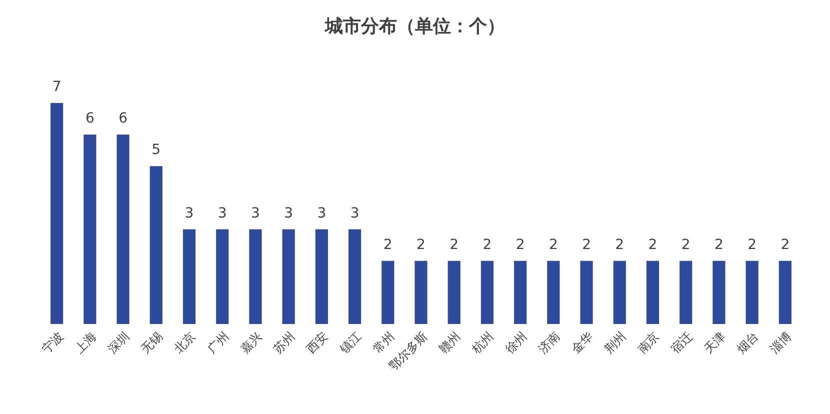 This screenshot has width=830, height=414. Describe the element at coordinates (748, 342) in the screenshot. I see `x-tick-label: 烟台` at that location.